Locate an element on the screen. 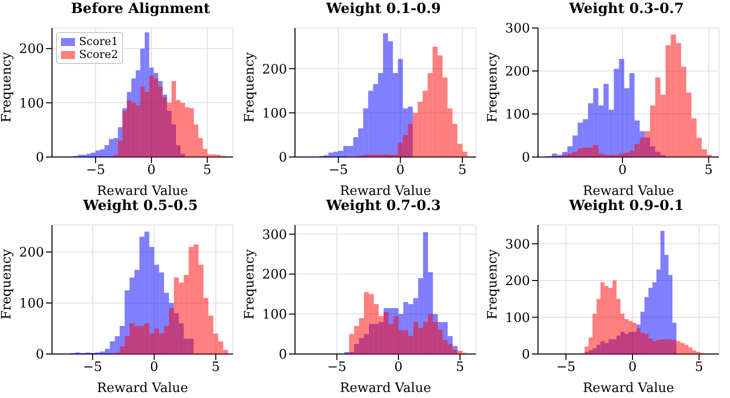 The width and height of the screenshot is (730, 398). chart-title: Weight 0.3-0.7 is located at coordinates (626, 9).